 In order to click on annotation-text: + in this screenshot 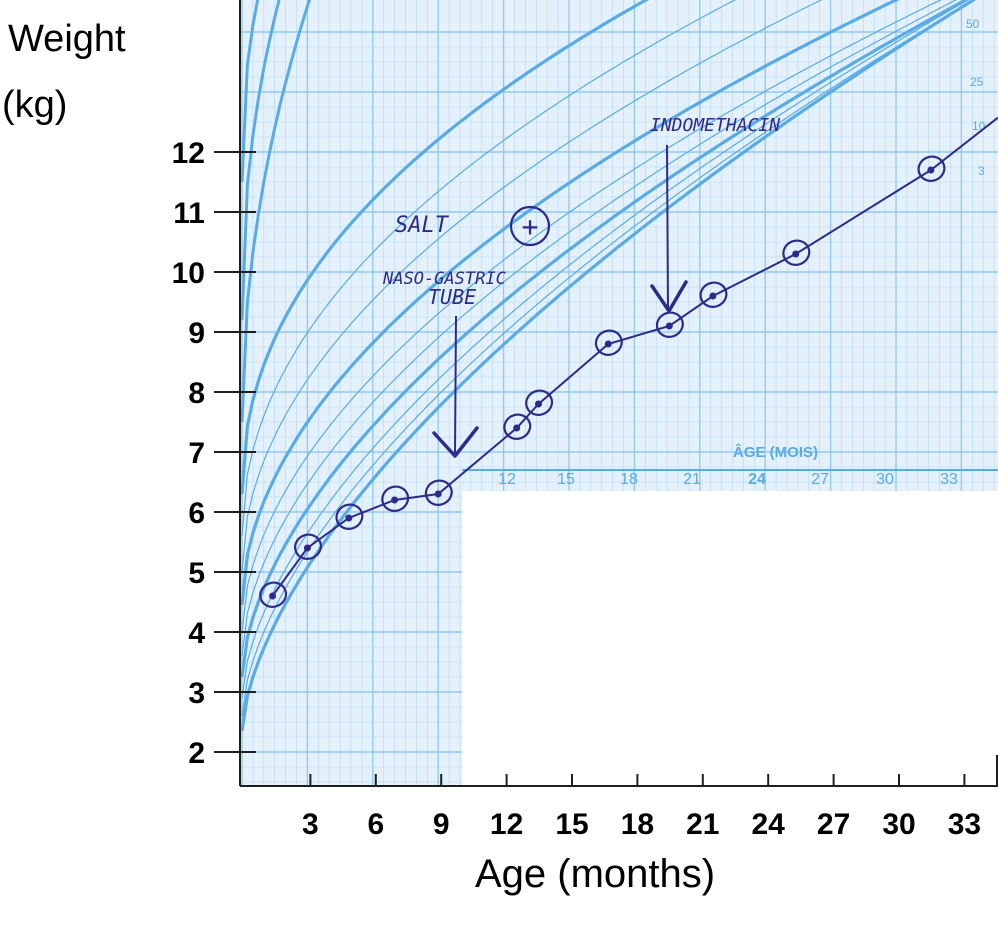, I will do `click(530, 226)`.